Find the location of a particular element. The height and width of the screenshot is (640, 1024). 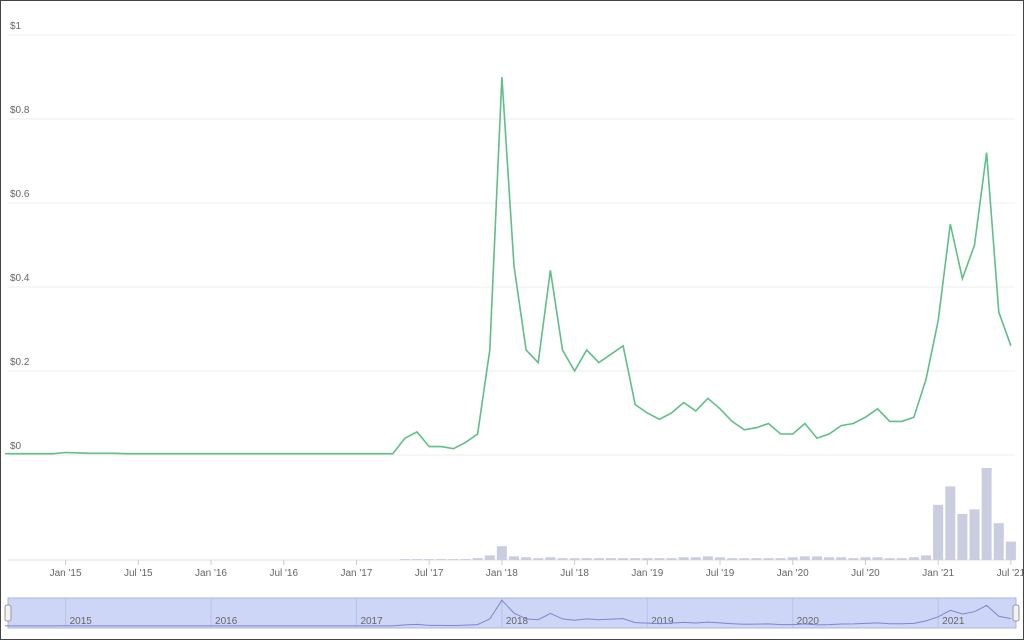

x-tick-label: Jan '18 is located at coordinates (502, 573).